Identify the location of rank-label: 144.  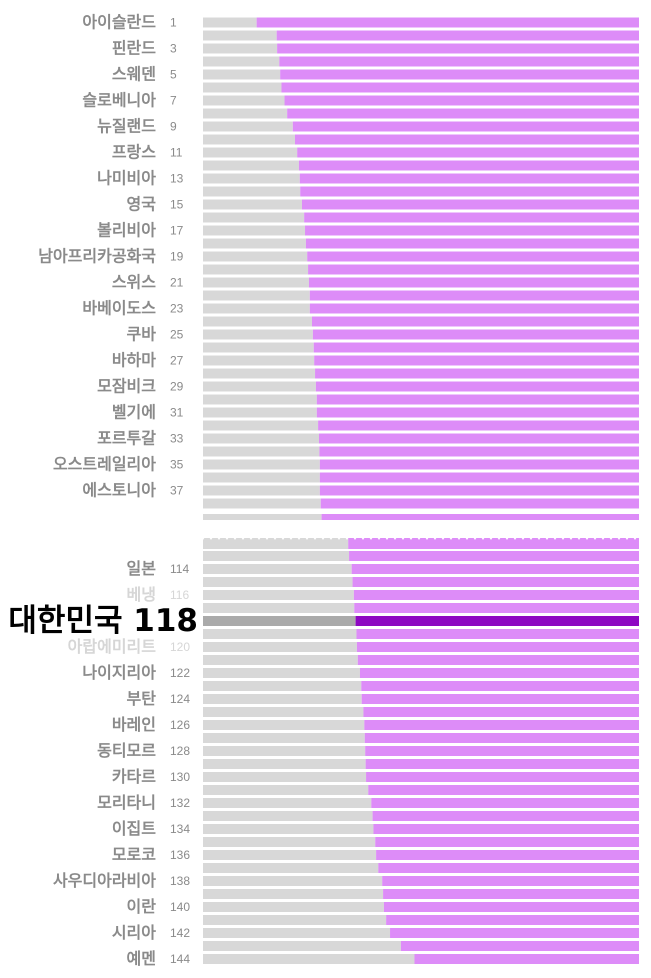
(180, 959).